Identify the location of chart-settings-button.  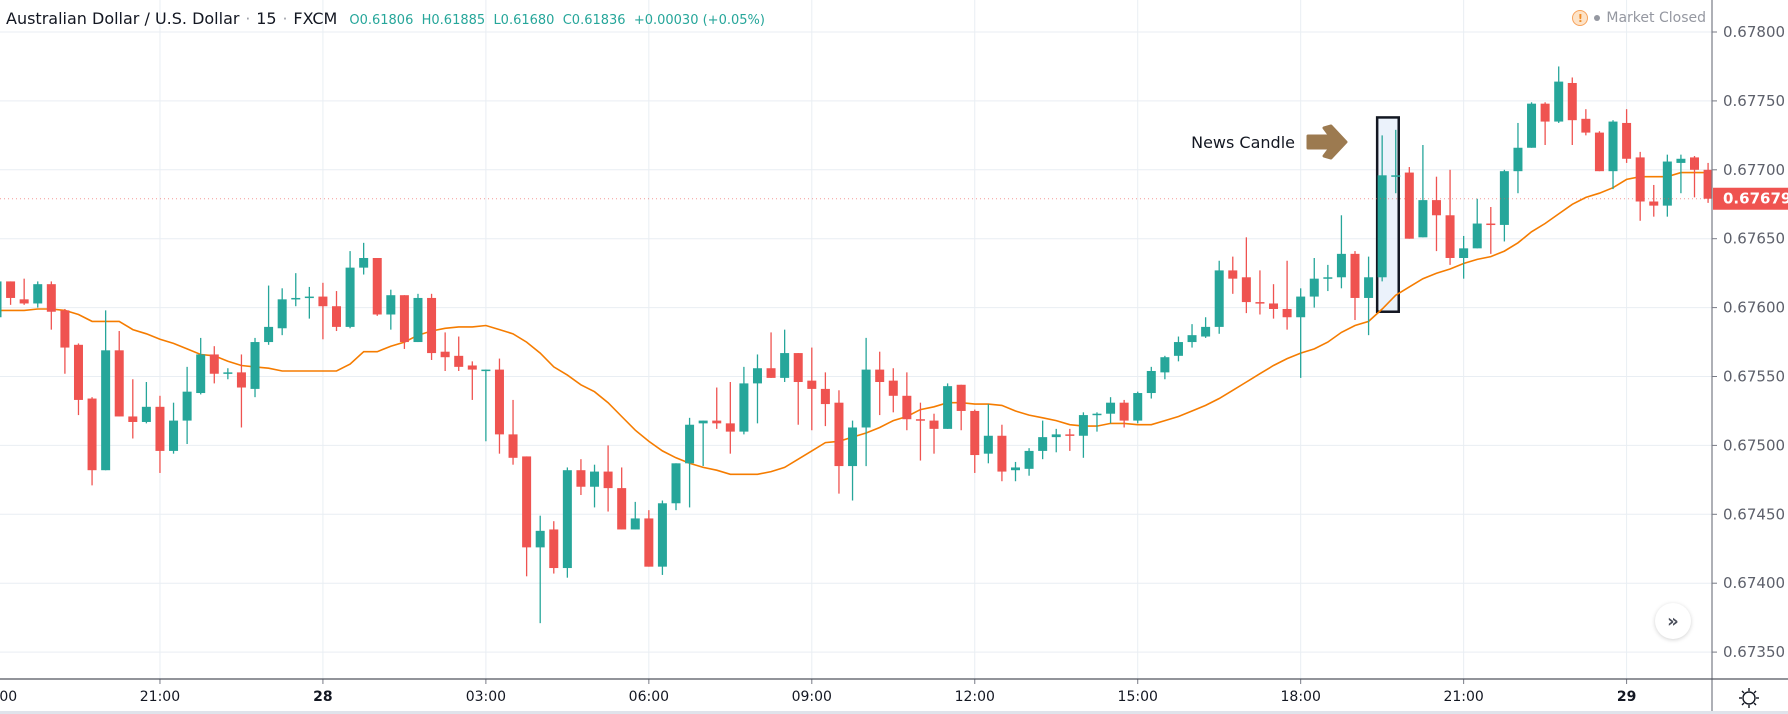
(1749, 698).